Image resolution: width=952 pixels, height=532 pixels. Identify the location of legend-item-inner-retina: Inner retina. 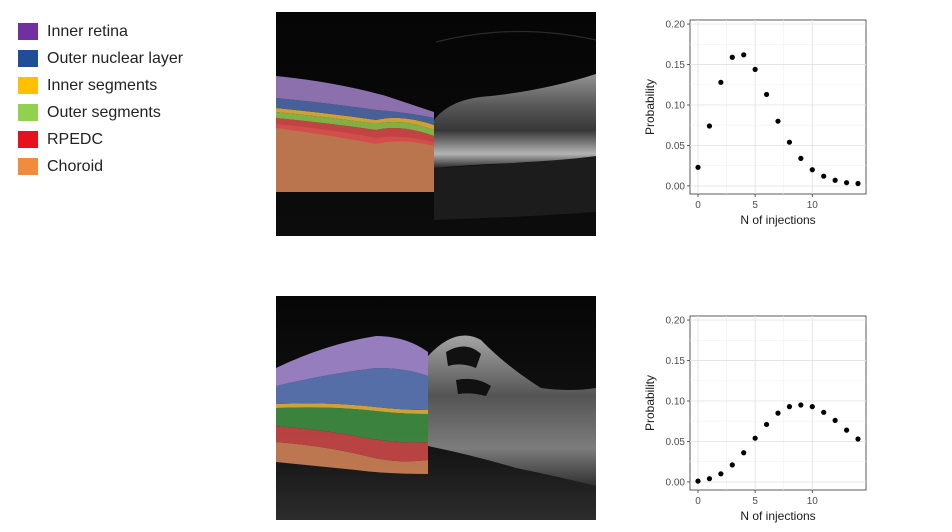
(100, 31).